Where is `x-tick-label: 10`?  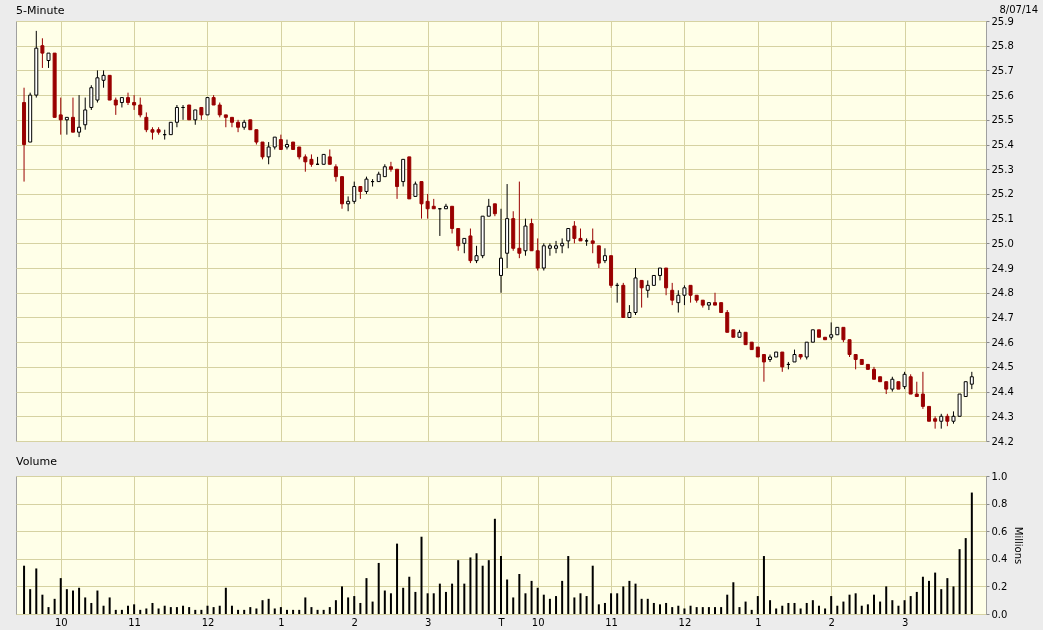 x-tick-label: 10 is located at coordinates (538, 622).